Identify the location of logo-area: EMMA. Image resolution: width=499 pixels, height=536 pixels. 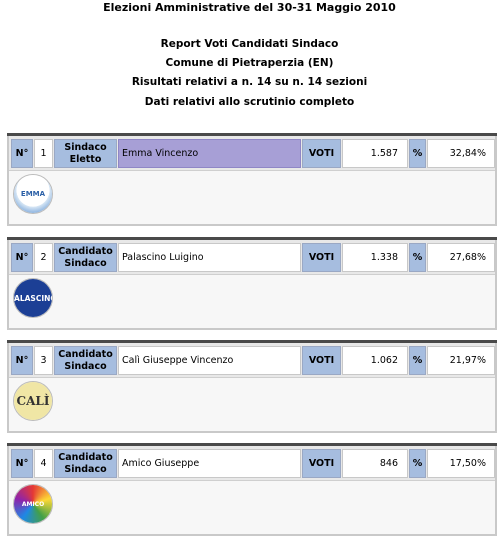
(252, 197).